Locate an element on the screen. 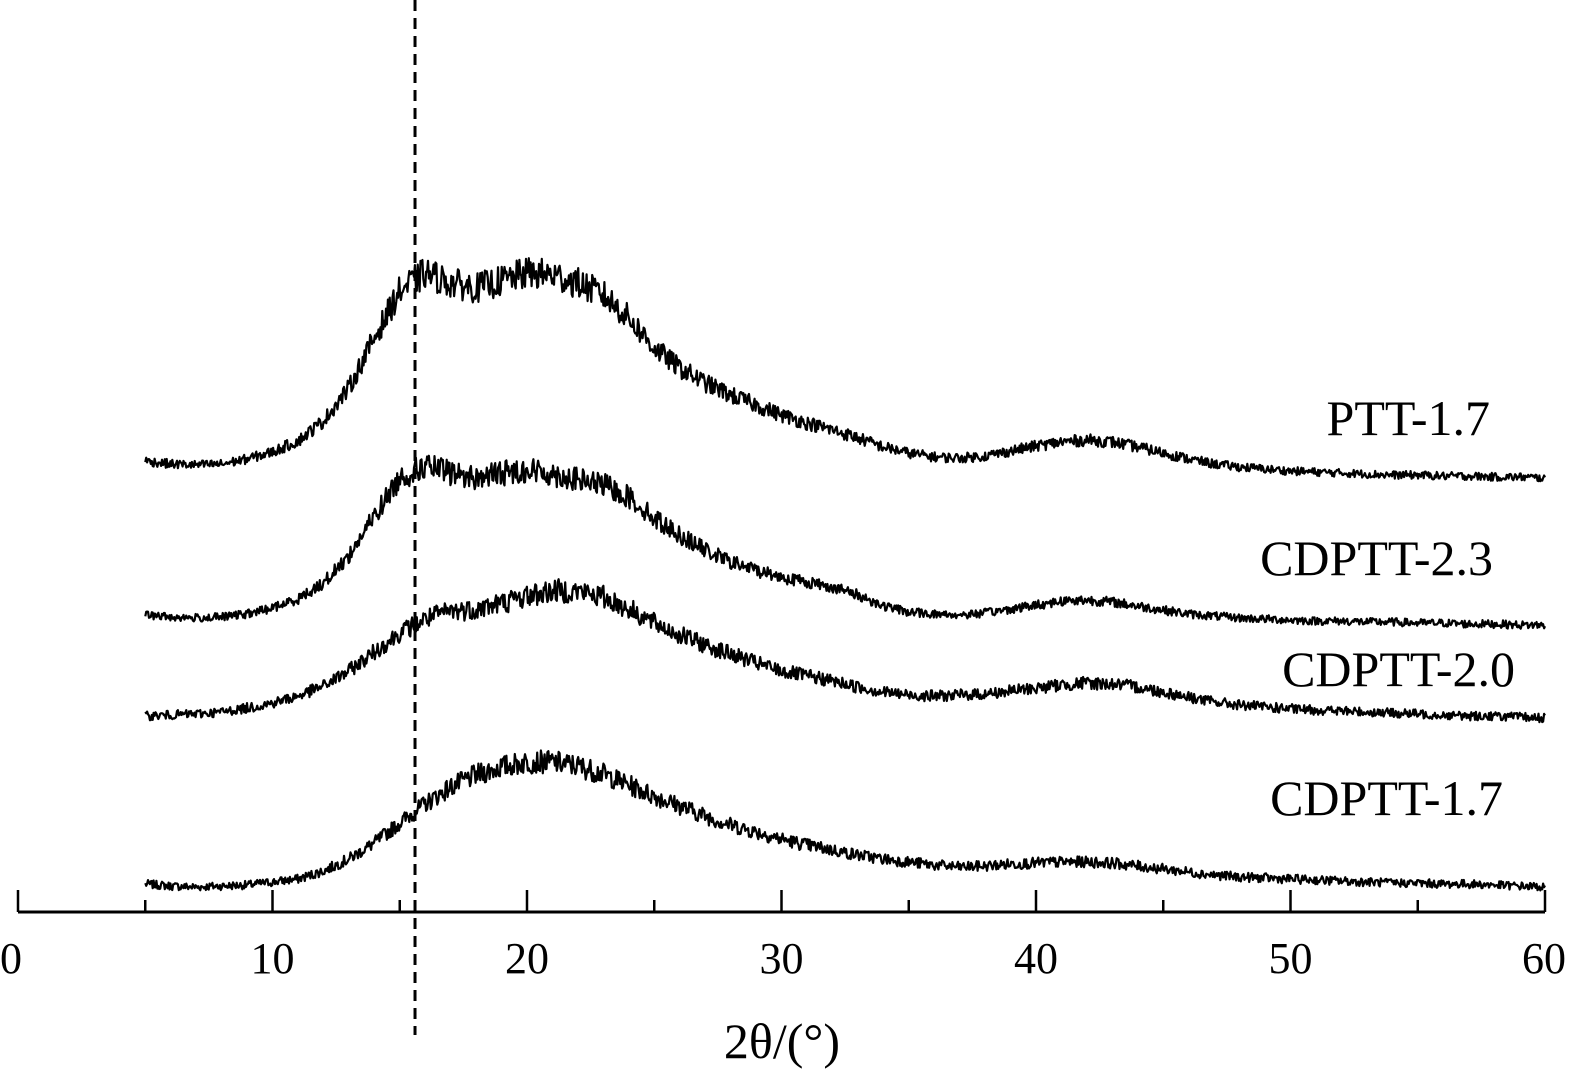  x-axis-tick-labels: 0 10 20 30 40 50 60 is located at coordinates (783, 958).